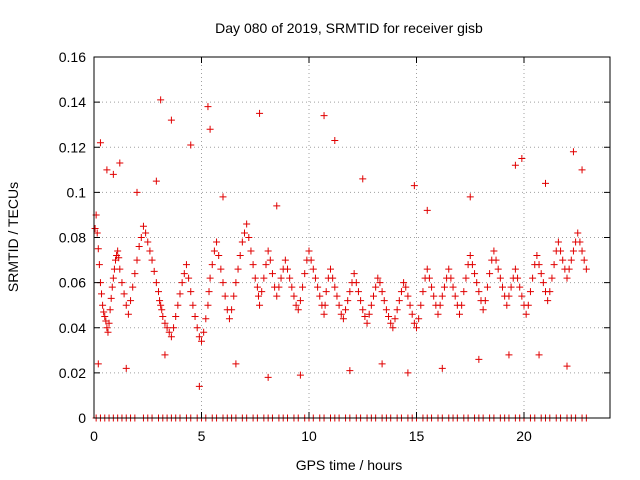  Describe the element at coordinates (72, 328) in the screenshot. I see `y-tick-label: 0.04` at that location.